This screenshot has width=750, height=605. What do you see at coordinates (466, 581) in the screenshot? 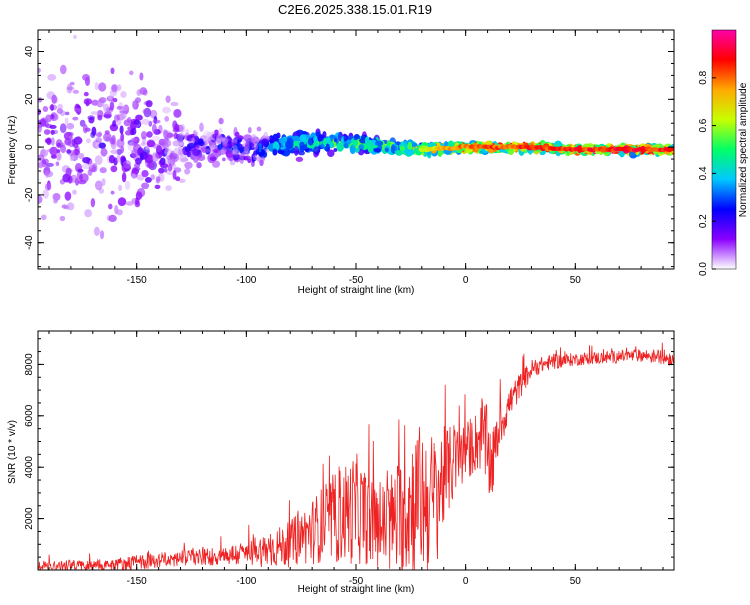
I see `snr-x-tick-label: 0` at bounding box center [466, 581].